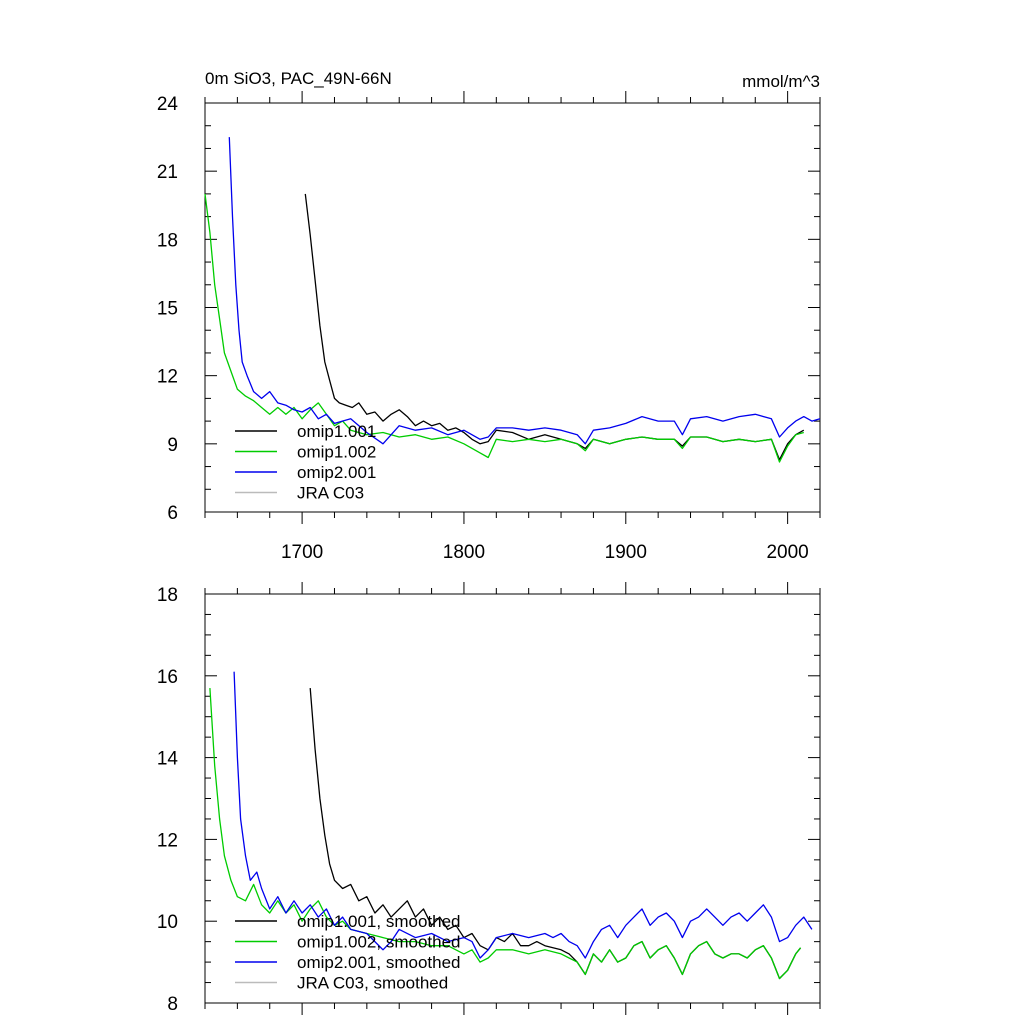 The width and height of the screenshot is (1024, 1024). What do you see at coordinates (336, 452) in the screenshot?
I see `legend-label: omip1.002` at bounding box center [336, 452].